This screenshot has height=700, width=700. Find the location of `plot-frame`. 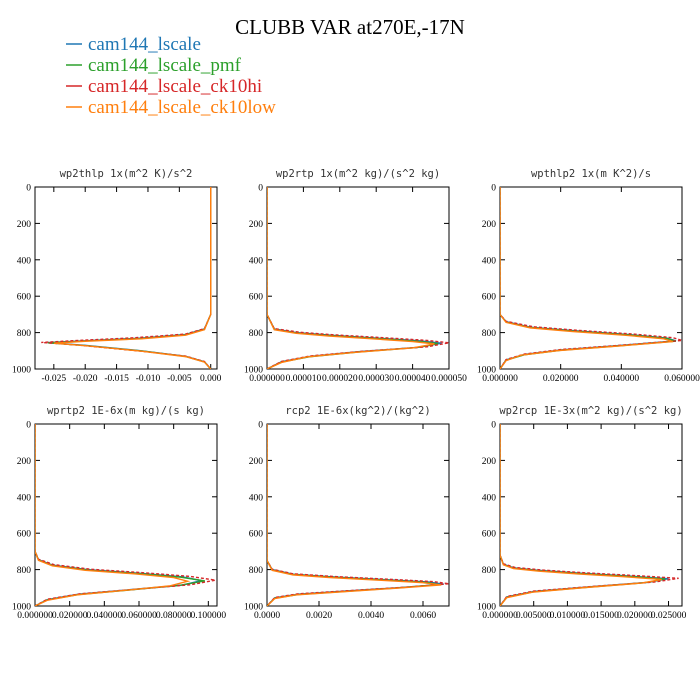

plot-frame is located at coordinates (126, 278).